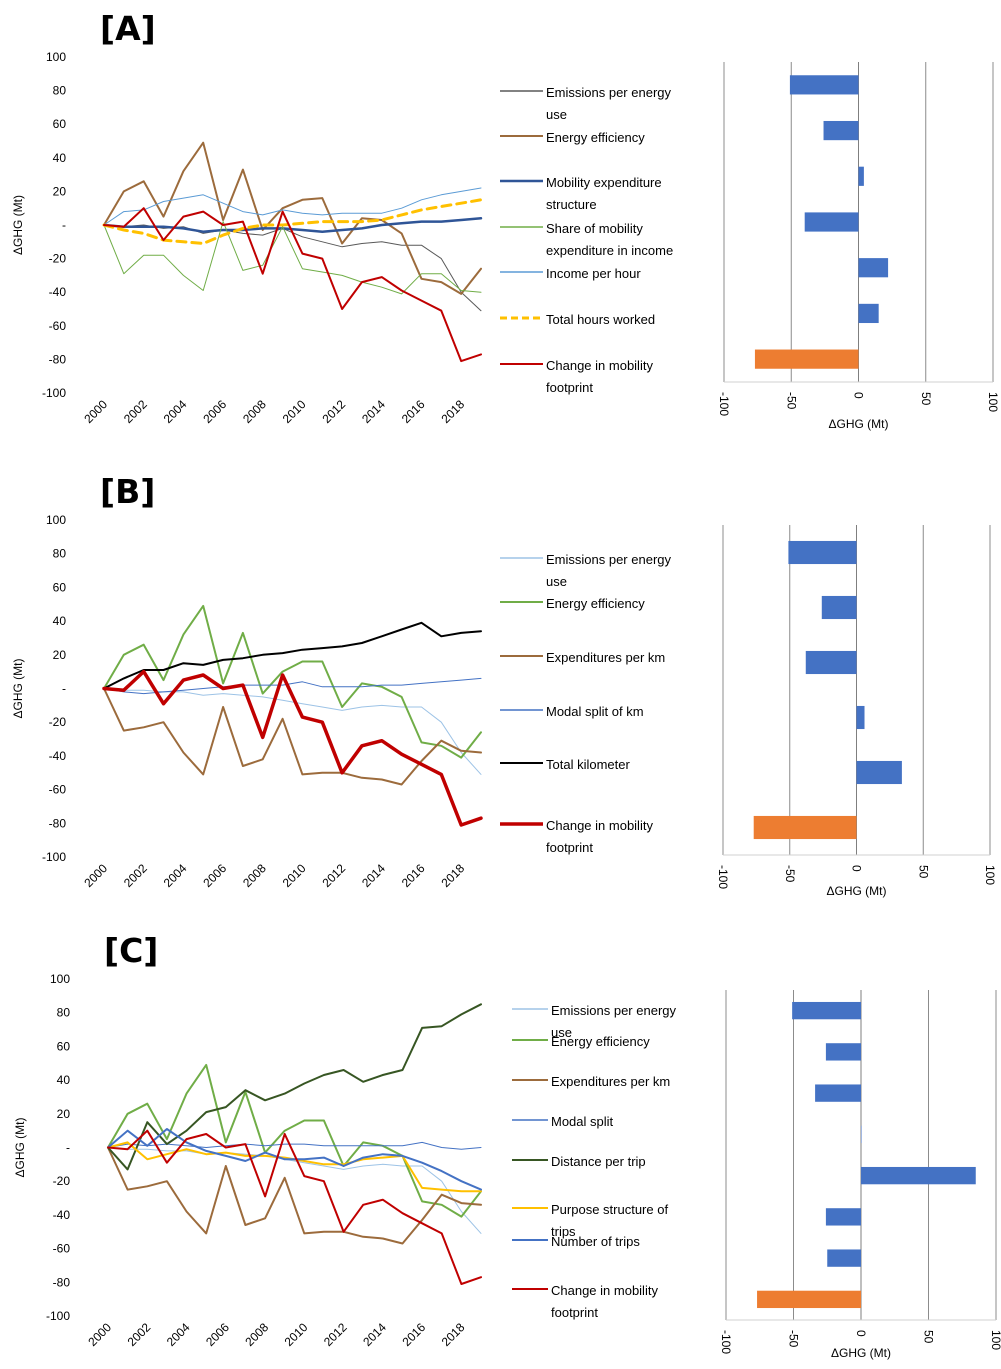 The height and width of the screenshot is (1369, 1001). What do you see at coordinates (561, 1032) in the screenshot?
I see `legend-label: use` at bounding box center [561, 1032].